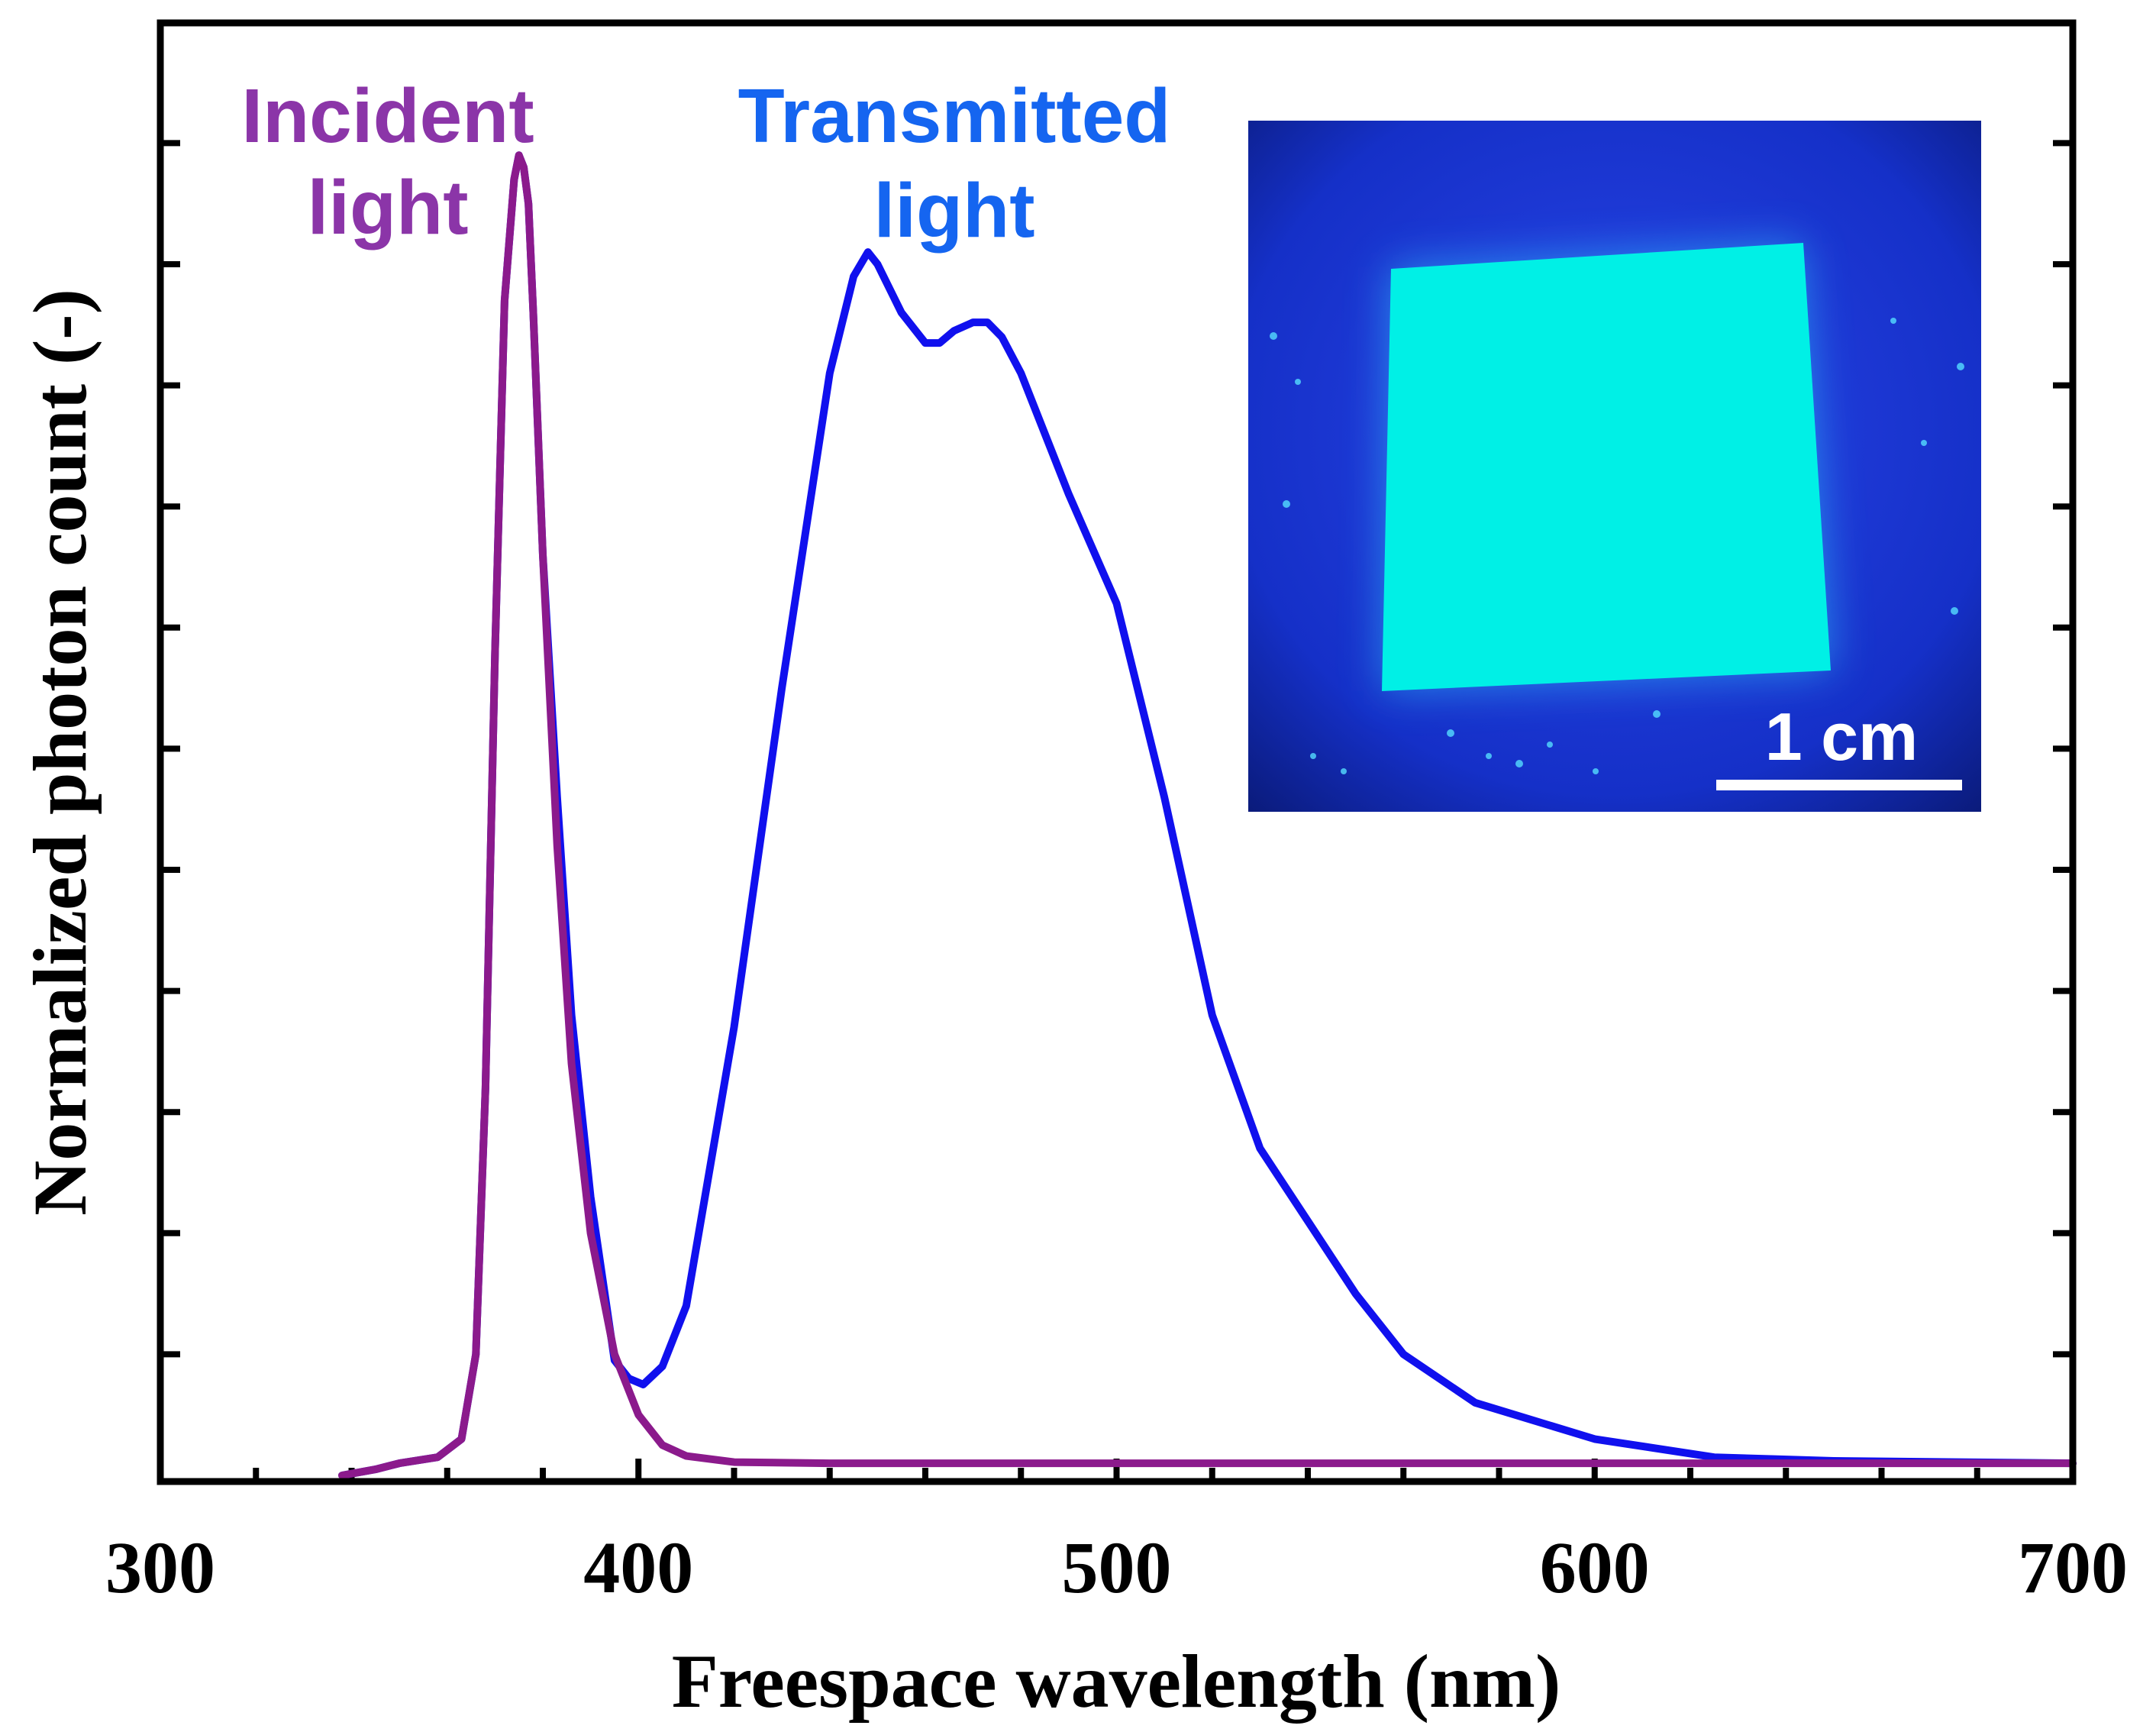  I want to click on x-axis-label: Freespace wavelength (nm), so click(1116, 1681).